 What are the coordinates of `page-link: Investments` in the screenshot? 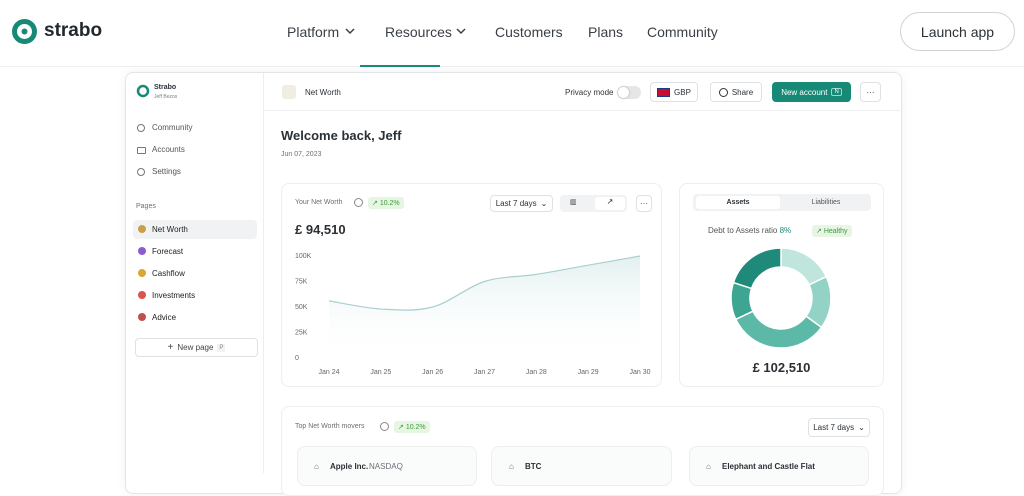 It's located at (174, 295).